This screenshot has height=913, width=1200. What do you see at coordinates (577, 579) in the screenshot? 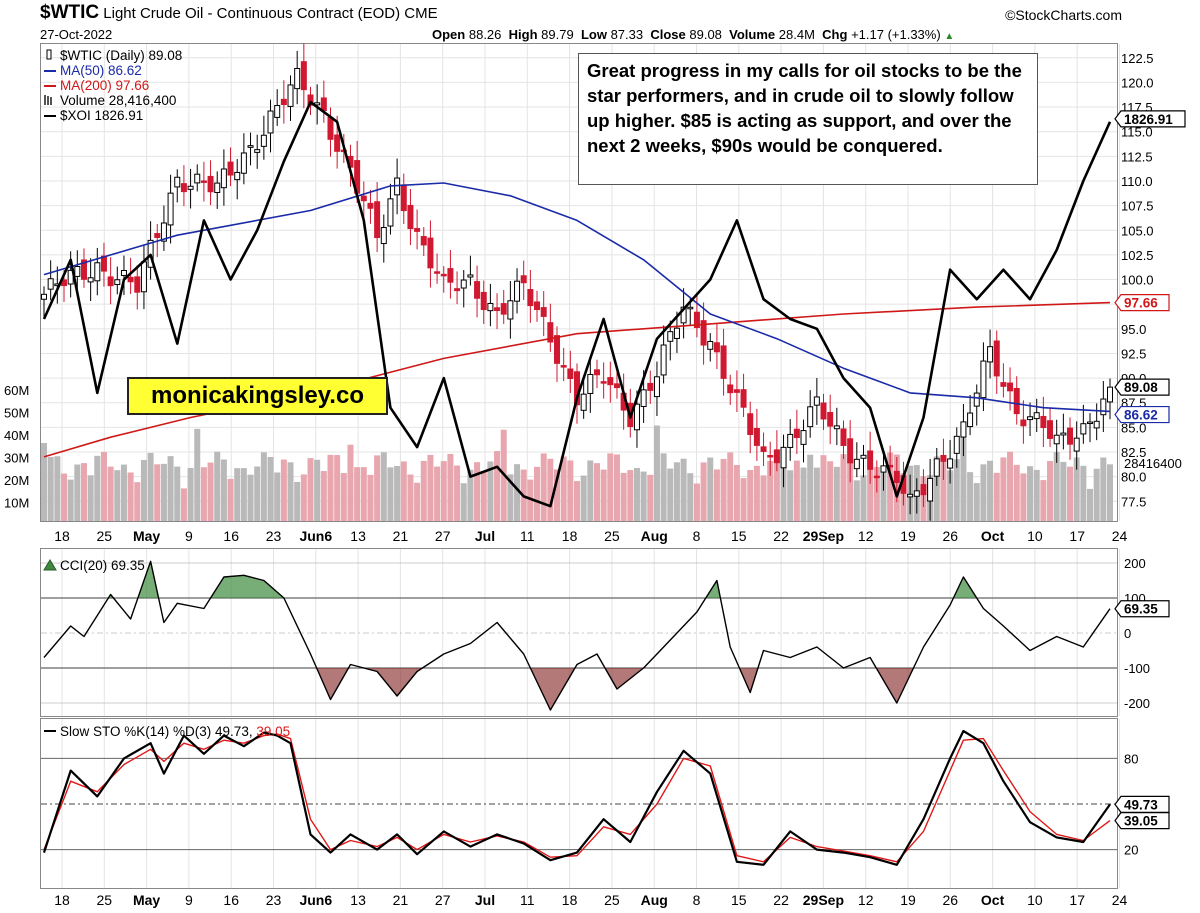
I see `cci-overbought-fill` at bounding box center [577, 579].